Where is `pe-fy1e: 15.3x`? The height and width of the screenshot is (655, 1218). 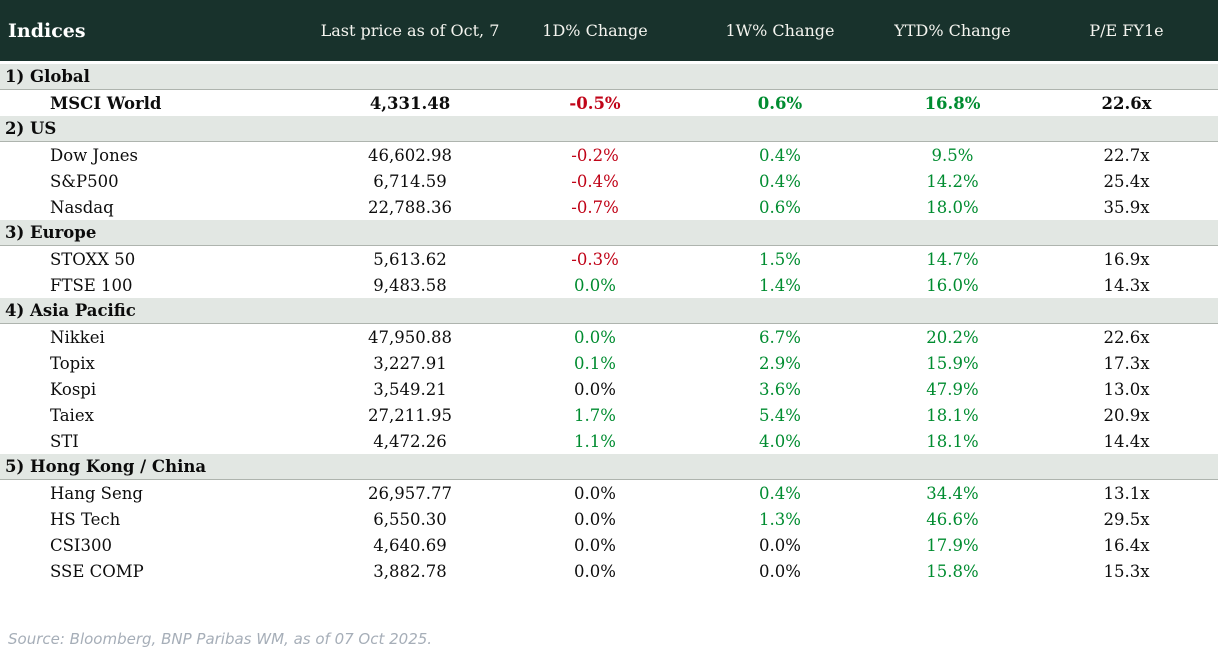 pe-fy1e: 15.3x is located at coordinates (1126, 571).